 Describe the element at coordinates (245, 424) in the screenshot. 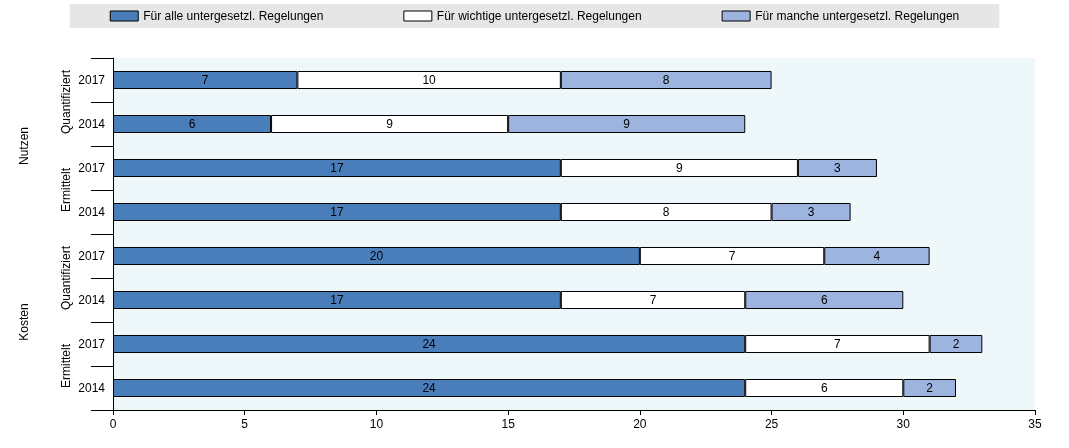

I see `x-tick-label: 5` at that location.